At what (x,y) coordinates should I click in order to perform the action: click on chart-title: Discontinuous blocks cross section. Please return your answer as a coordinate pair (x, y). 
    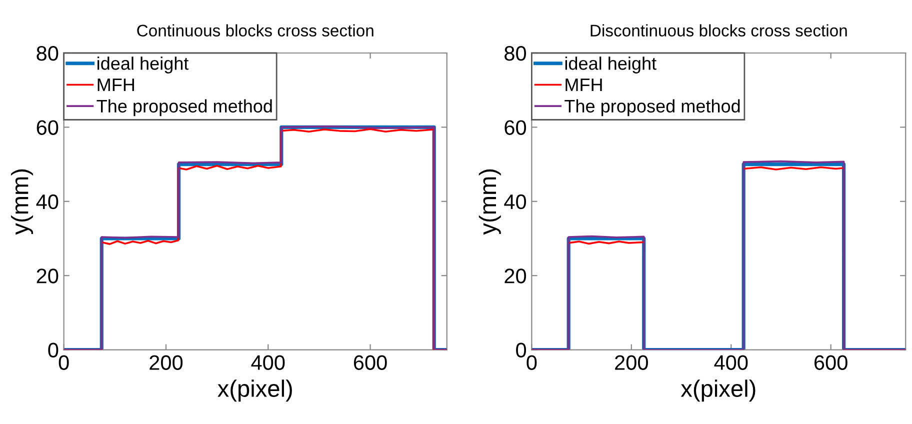
    Looking at the image, I should click on (718, 30).